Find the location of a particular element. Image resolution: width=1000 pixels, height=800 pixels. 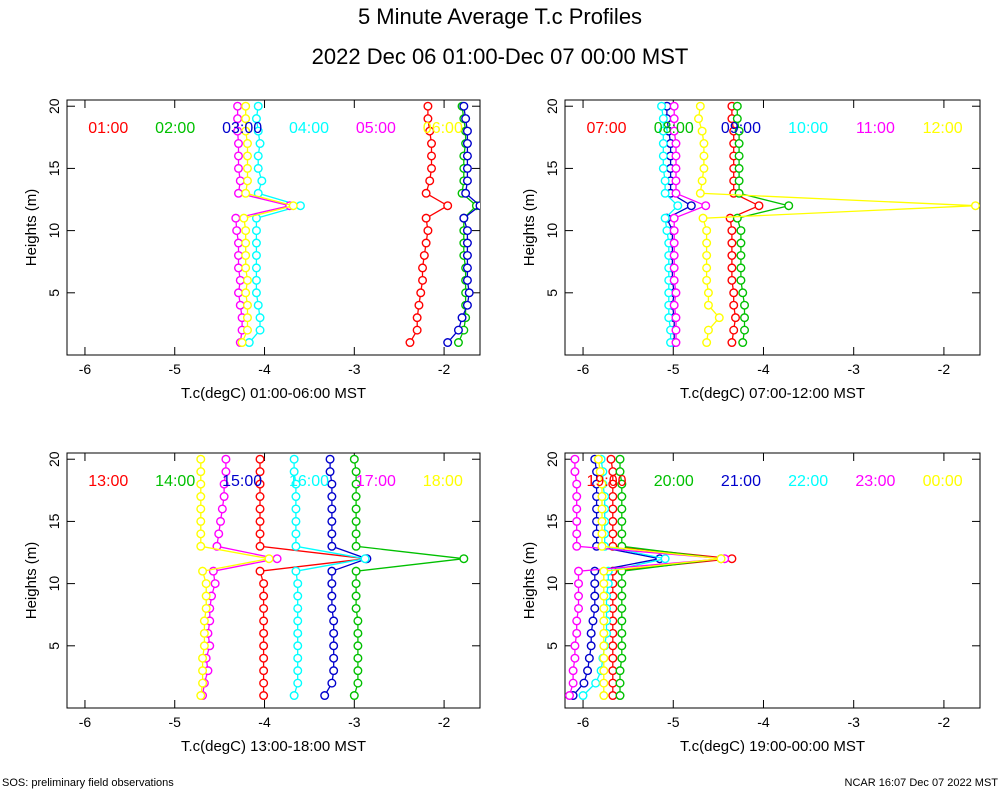

series-13:00 is located at coordinates (313, 577).